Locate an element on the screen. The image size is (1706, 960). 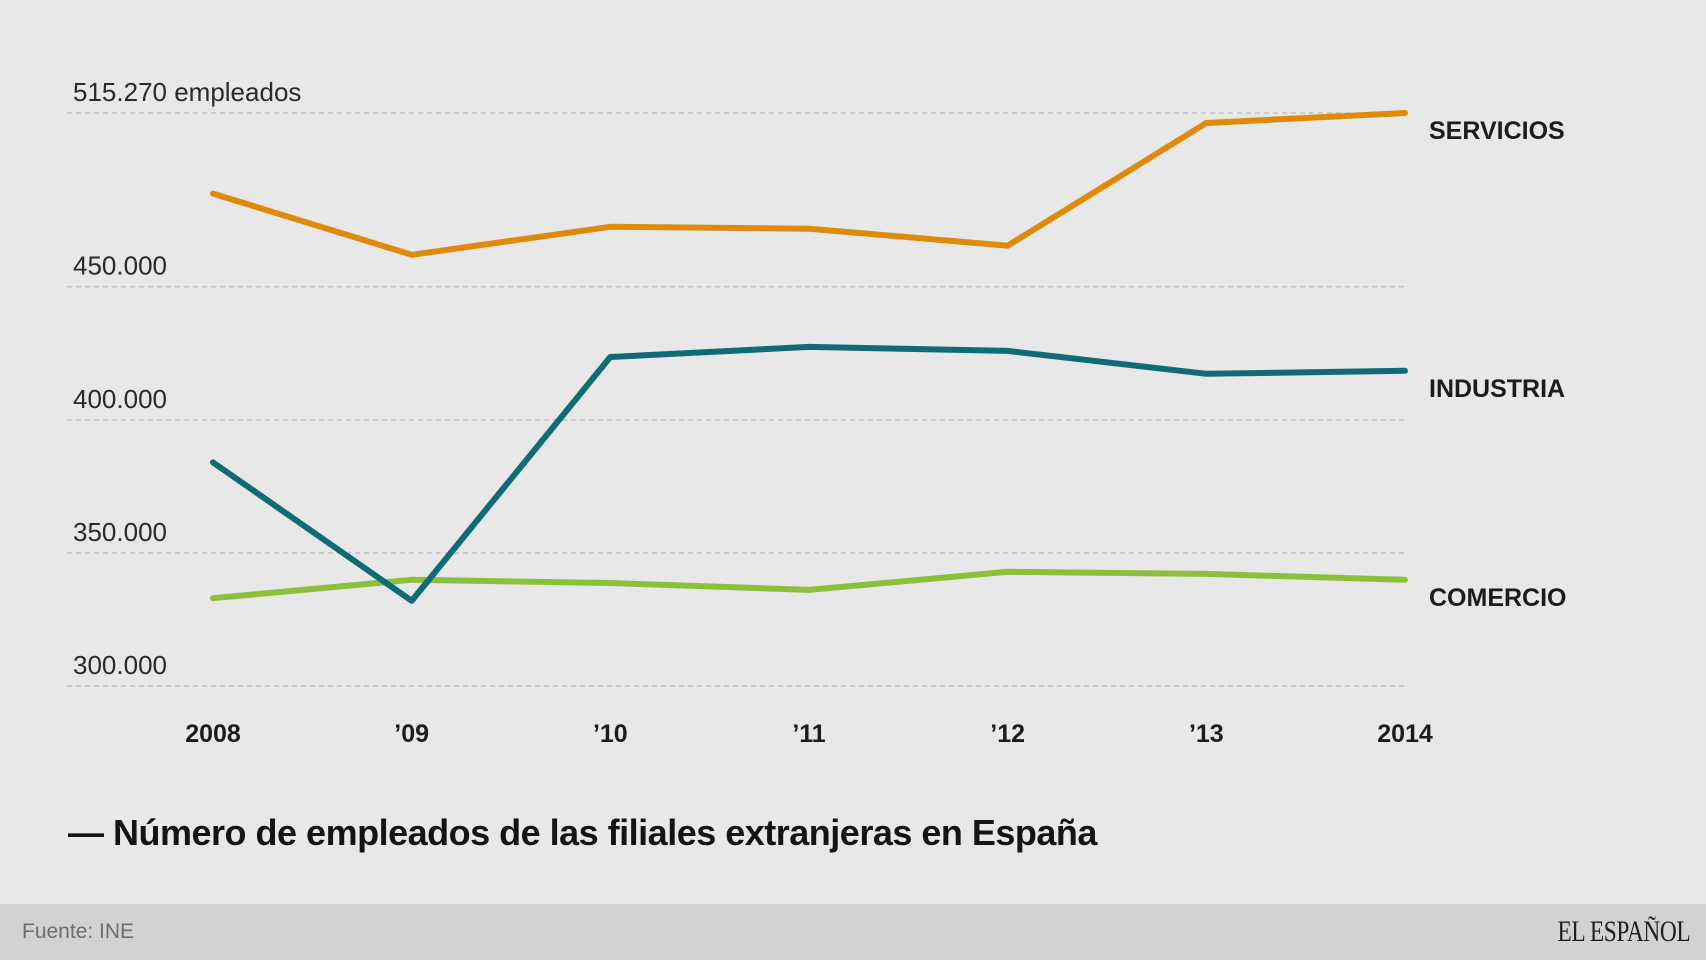
series-label-comercio: COMERCIO is located at coordinates (1498, 598).